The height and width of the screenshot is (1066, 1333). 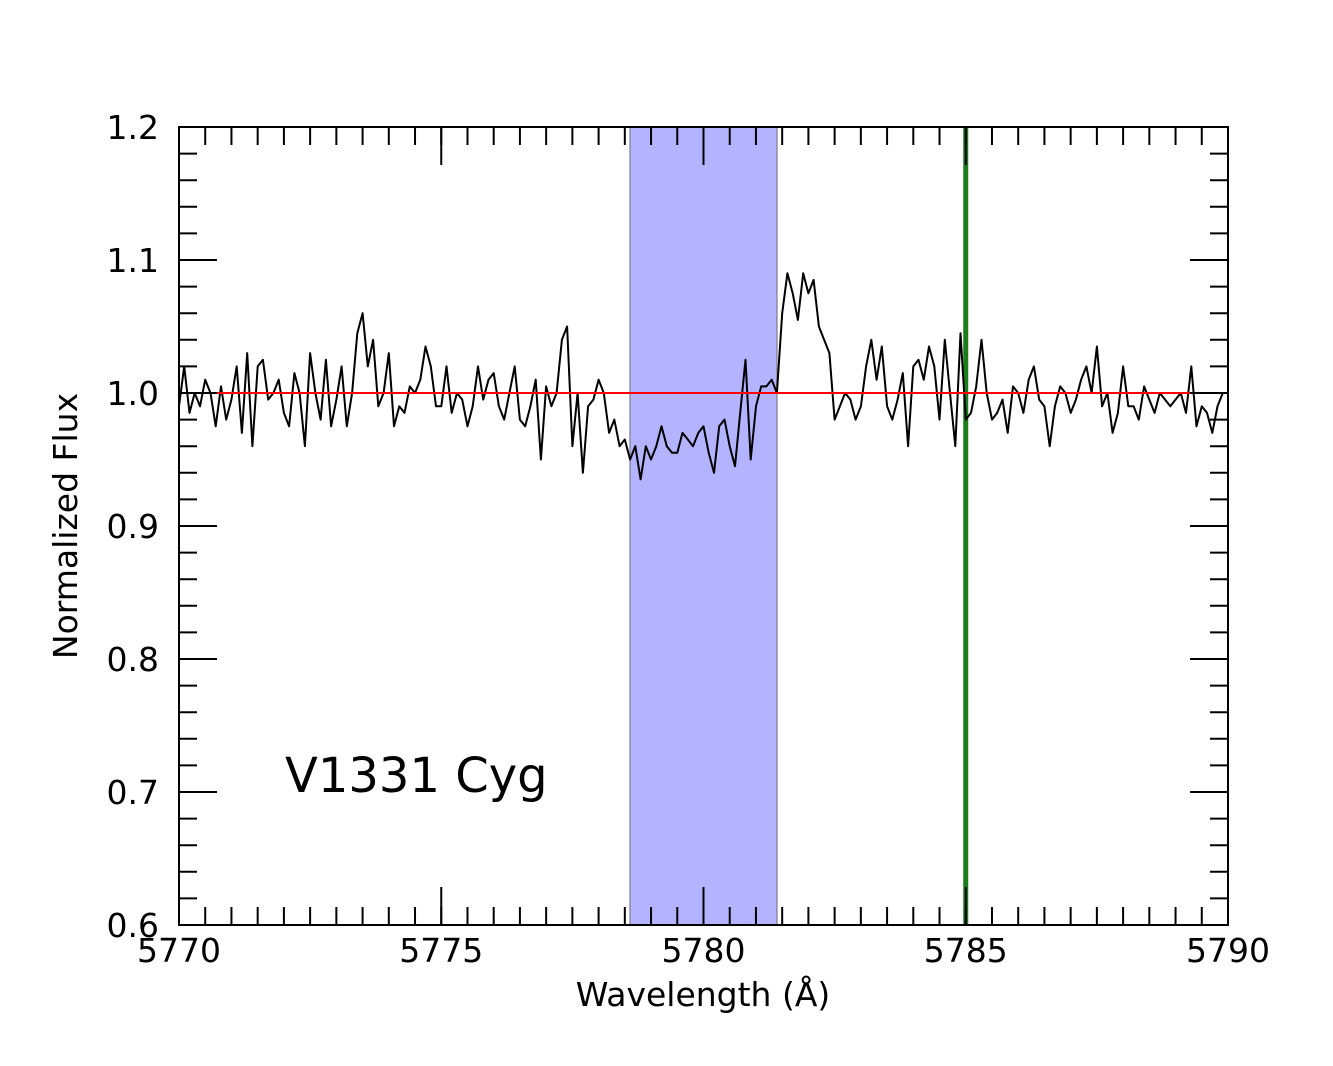 I want to click on x-tick-label: 5775, so click(x=441, y=950).